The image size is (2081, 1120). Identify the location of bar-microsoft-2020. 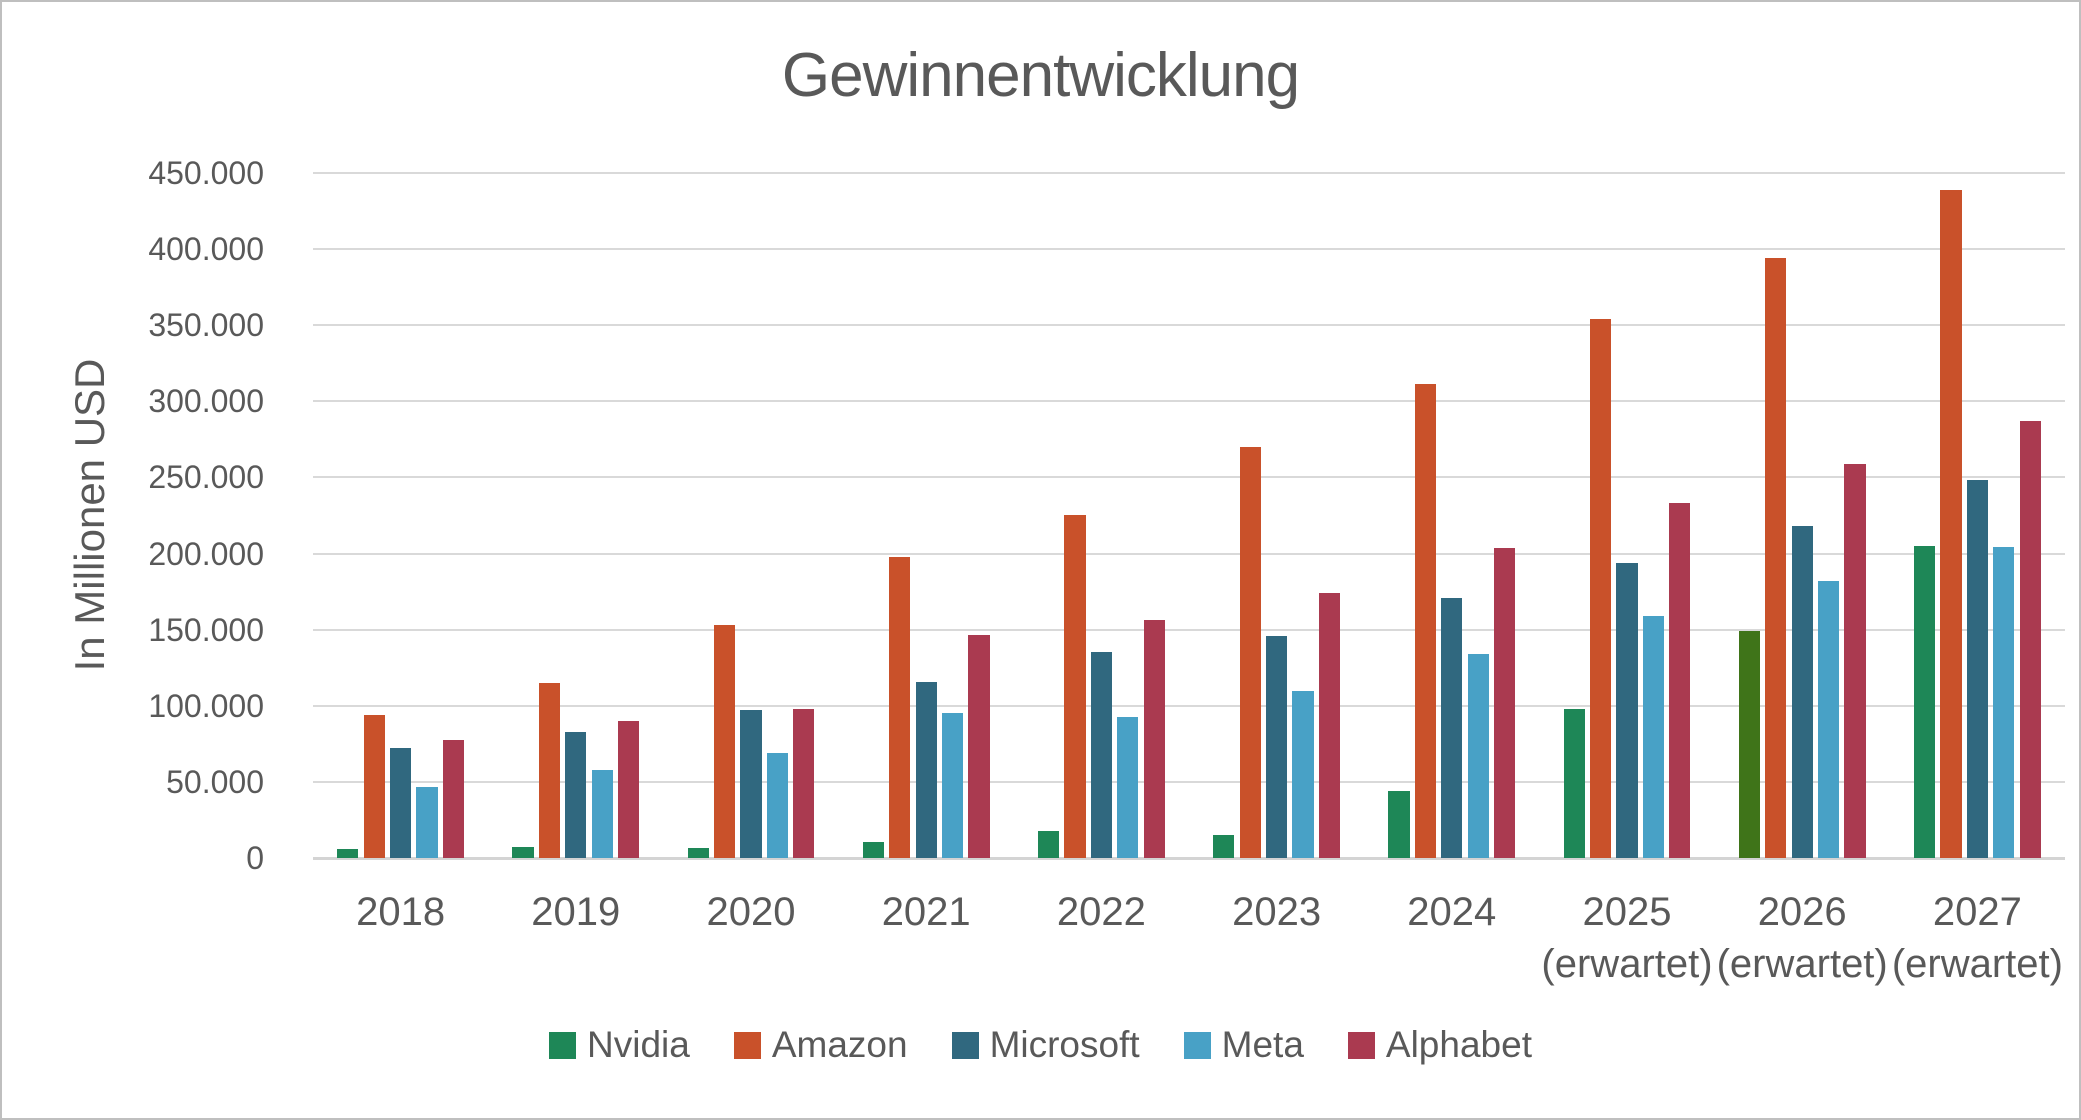
(751, 784).